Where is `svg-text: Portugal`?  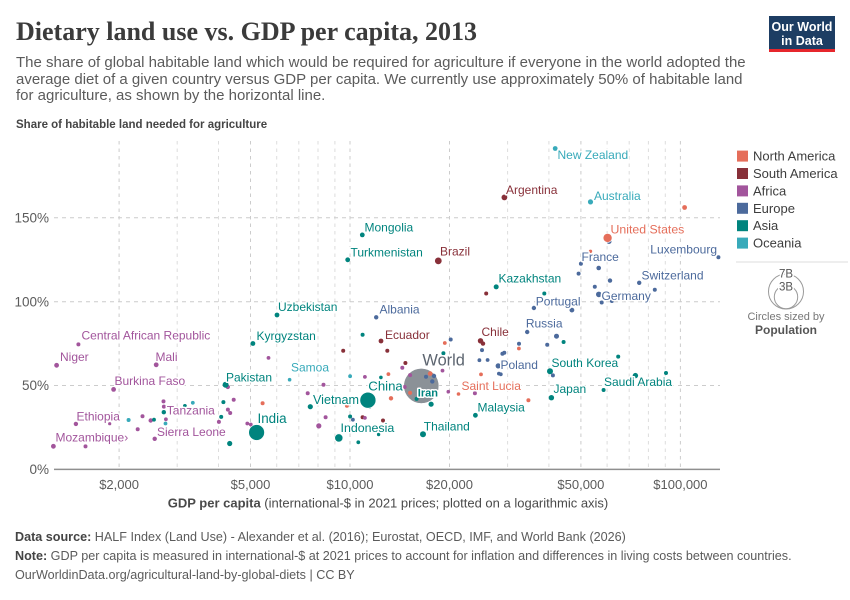 svg-text: Portugal is located at coordinates (558, 302).